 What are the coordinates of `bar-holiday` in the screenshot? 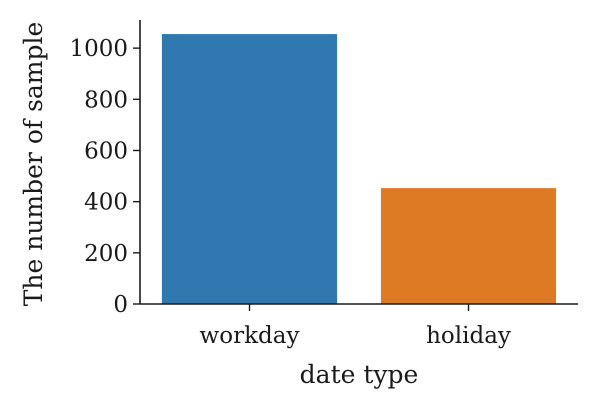 It's located at (468, 246).